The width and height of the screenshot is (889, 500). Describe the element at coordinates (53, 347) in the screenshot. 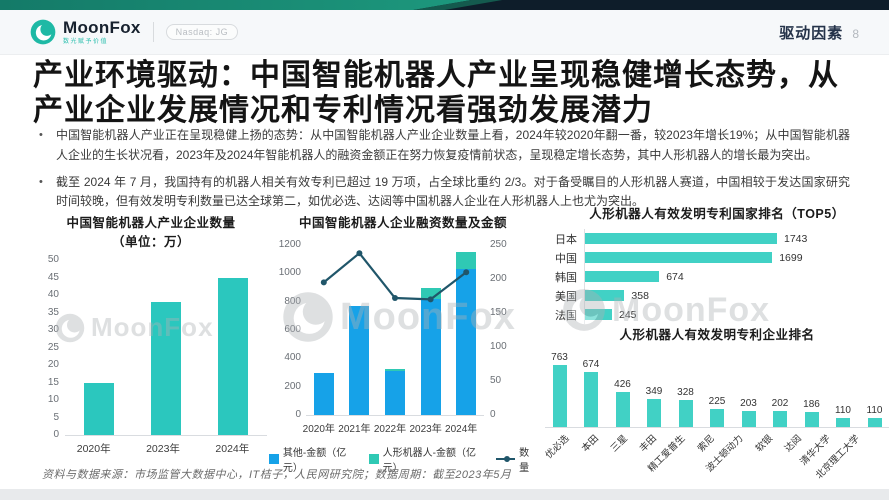

I see `y-axis: 50 45 40 35 30 25 20 15 10 5 0` at that location.